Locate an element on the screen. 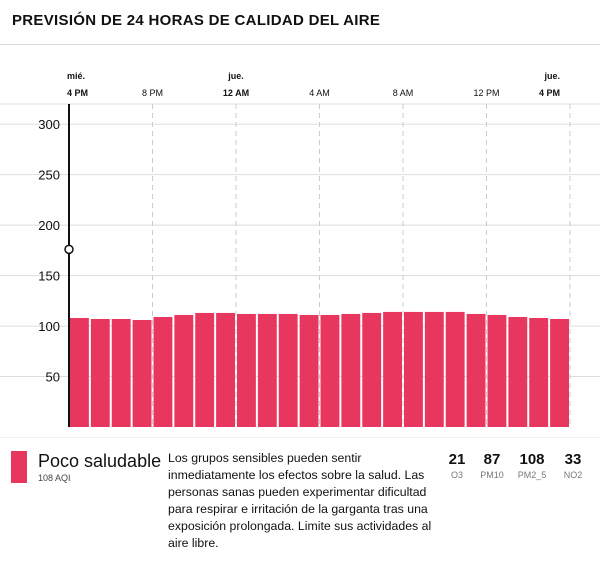 Image resolution: width=600 pixels, height=563 pixels. pollutant-name: PM2_5 is located at coordinates (532, 475).